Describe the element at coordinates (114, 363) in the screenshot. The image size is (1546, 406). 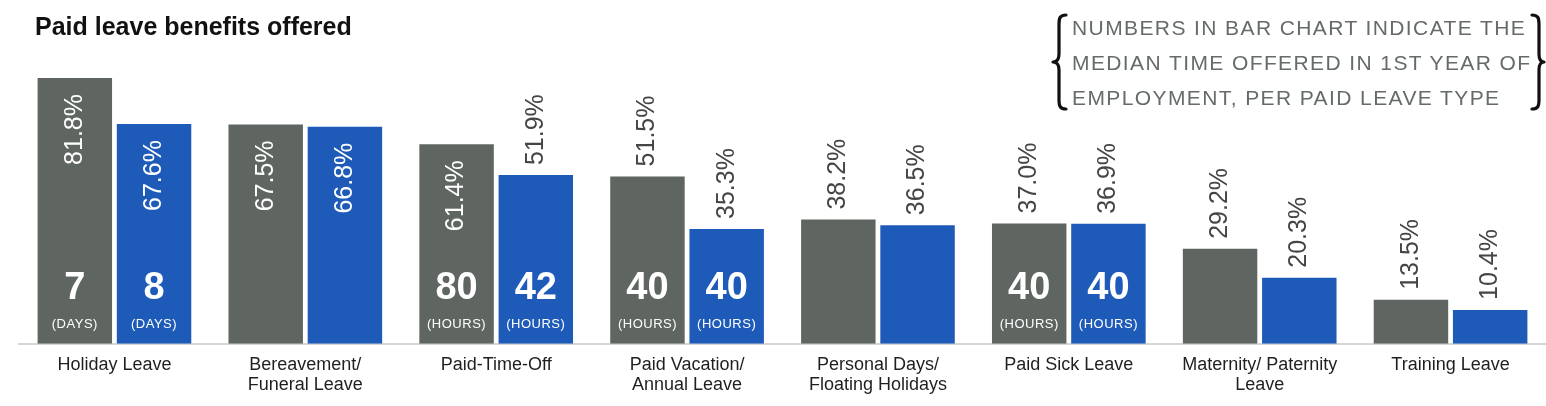
I see `x-tick-label: Holiday Leave` at that location.